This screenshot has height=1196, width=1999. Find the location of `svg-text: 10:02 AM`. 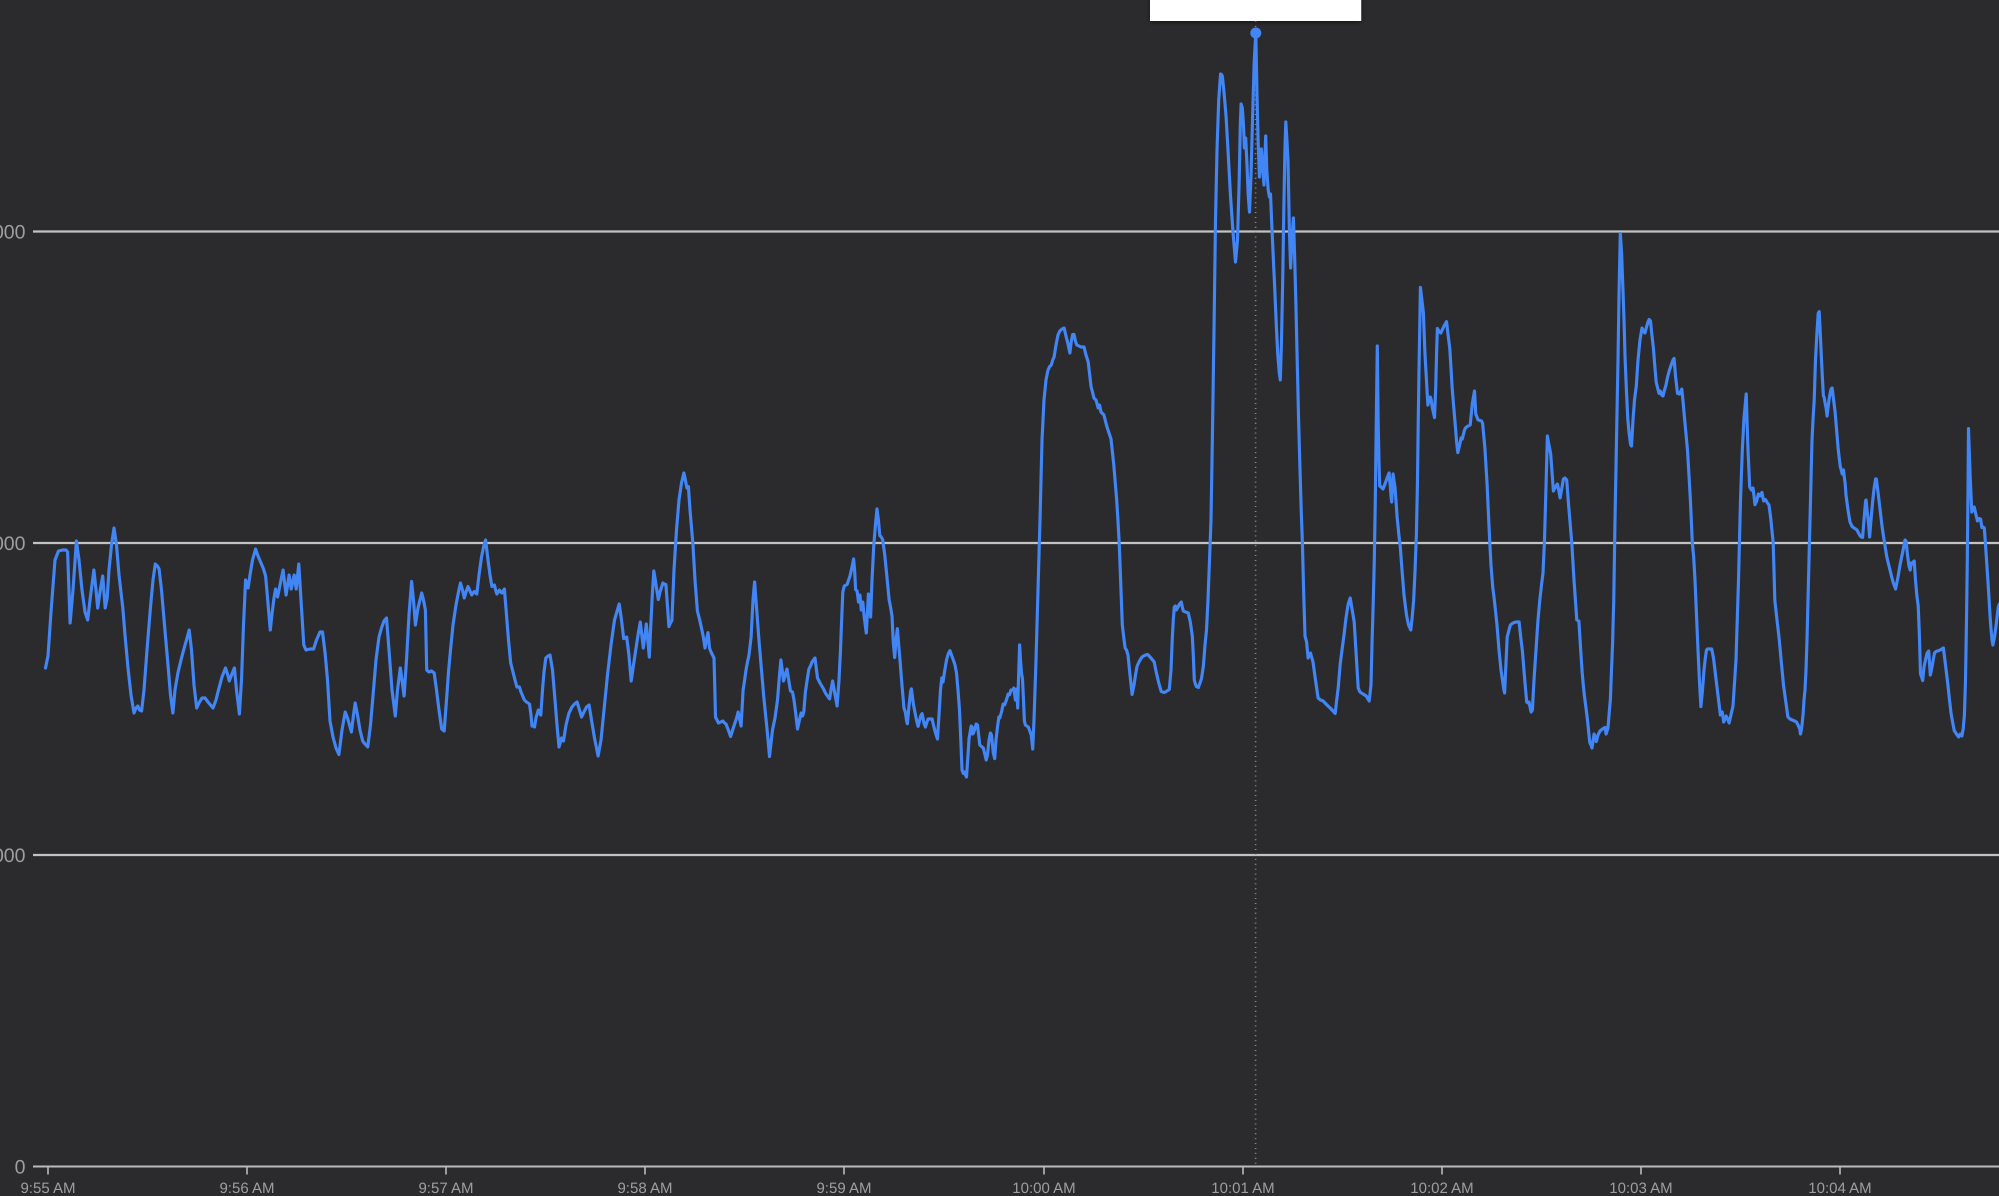

svg-text: 10:02 AM is located at coordinates (1441, 1188).